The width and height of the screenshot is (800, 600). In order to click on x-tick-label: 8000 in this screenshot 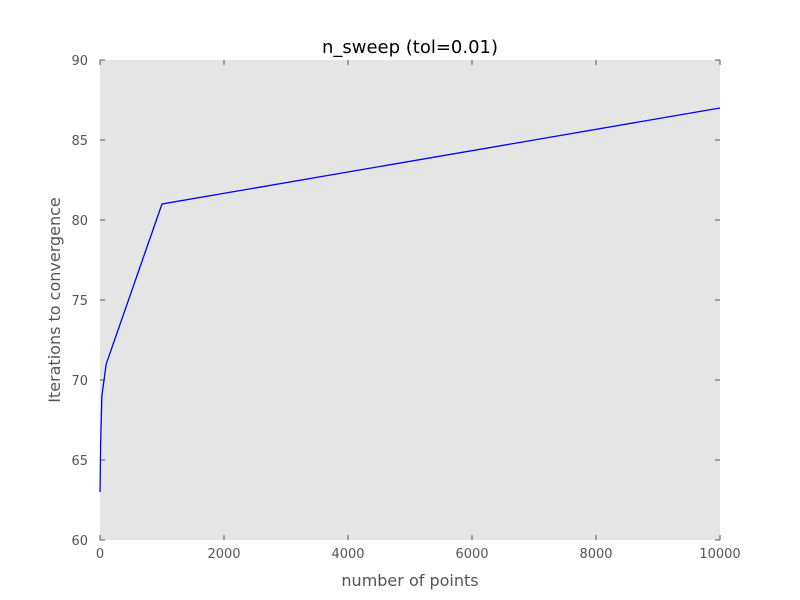, I will do `click(595, 554)`.